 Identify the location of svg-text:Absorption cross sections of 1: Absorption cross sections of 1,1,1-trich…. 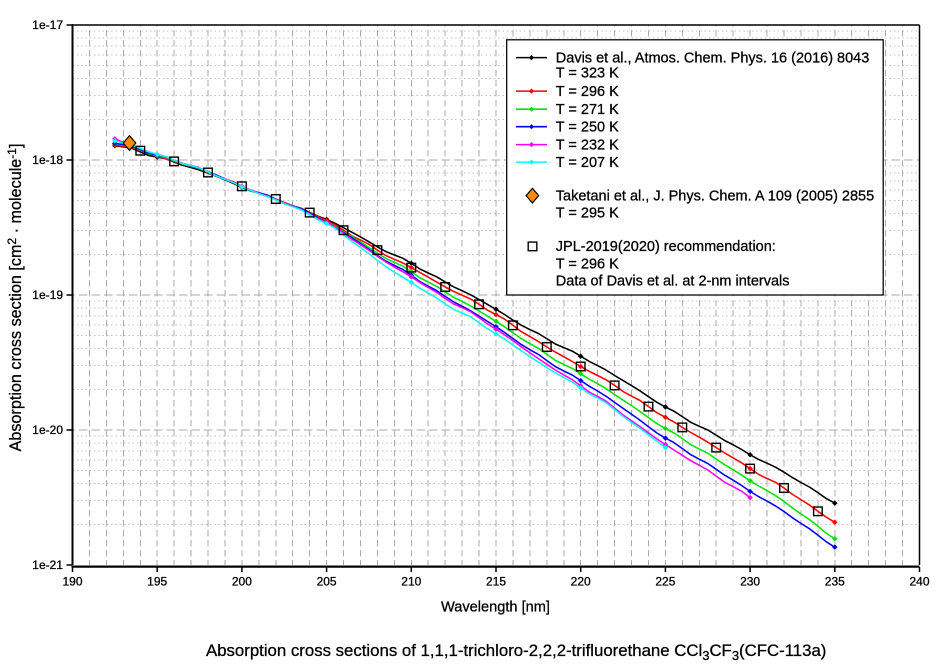
(516, 652).